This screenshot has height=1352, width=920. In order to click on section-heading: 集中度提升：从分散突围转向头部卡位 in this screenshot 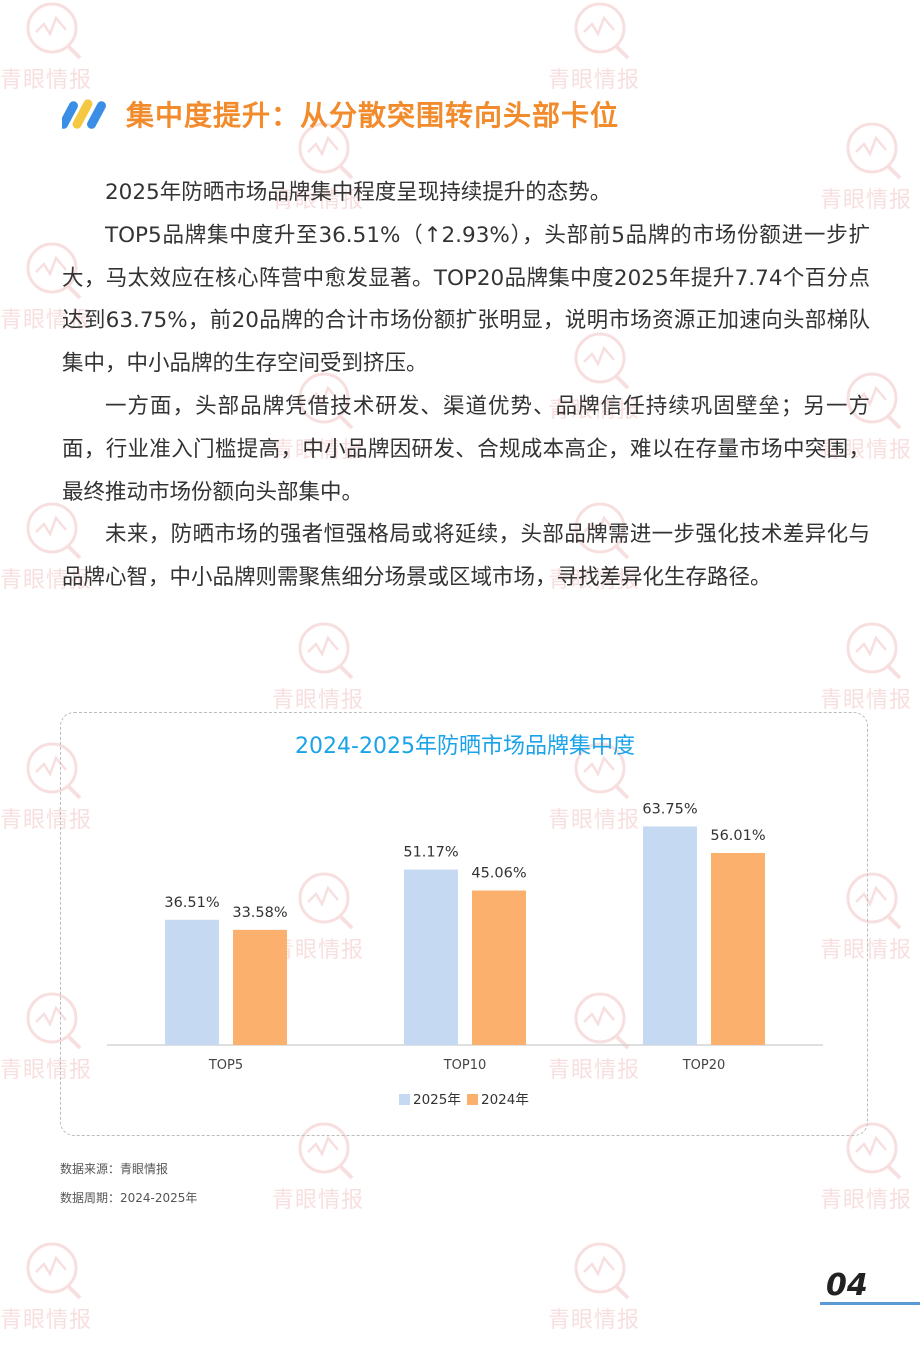, I will do `click(340, 114)`.